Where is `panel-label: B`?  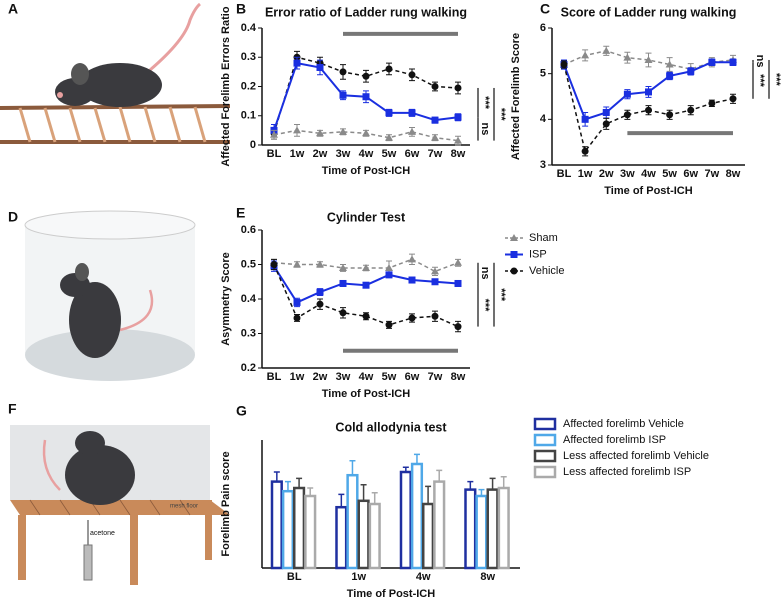
panel-label: B is located at coordinates (241, 9).